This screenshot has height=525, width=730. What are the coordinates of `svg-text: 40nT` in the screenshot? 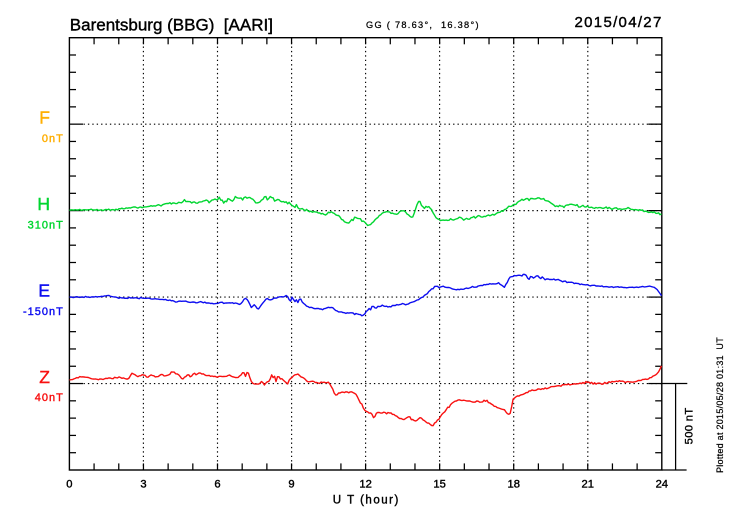 It's located at (49, 398).